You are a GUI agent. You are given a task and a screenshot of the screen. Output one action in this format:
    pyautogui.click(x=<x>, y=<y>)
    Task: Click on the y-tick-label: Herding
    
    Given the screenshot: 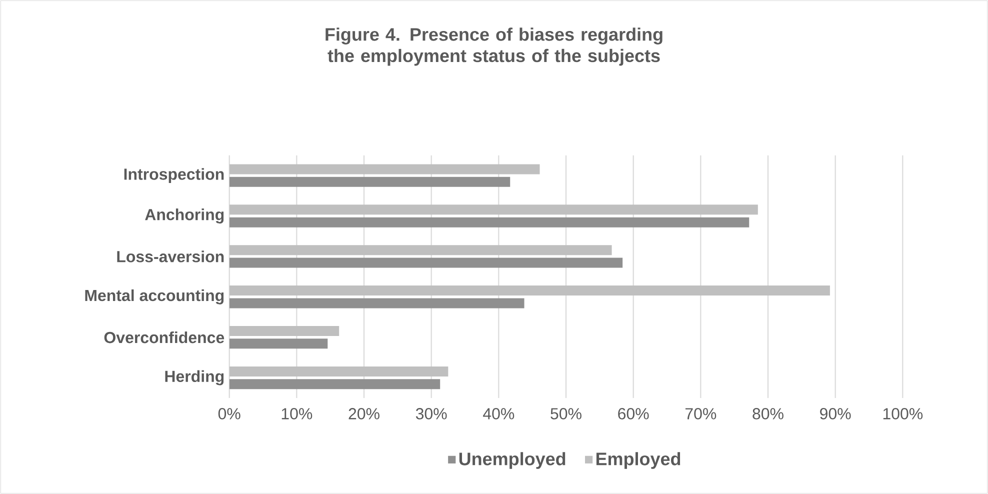 What is the action you would take?
    pyautogui.click(x=194, y=378)
    